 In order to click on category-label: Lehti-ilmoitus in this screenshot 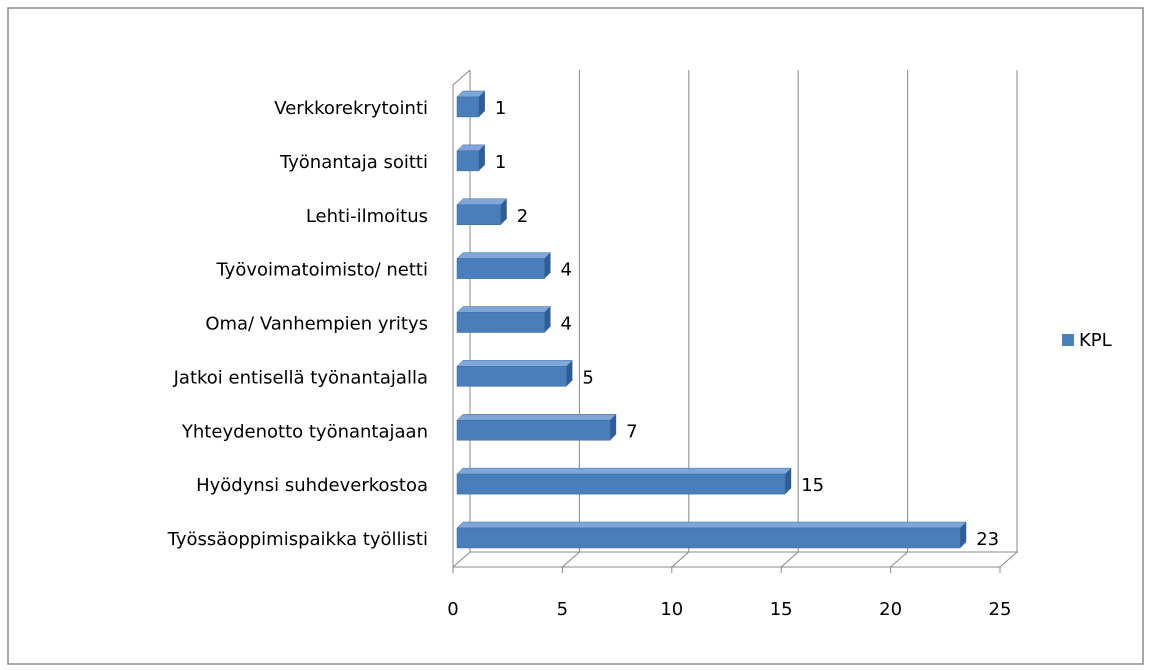, I will do `click(367, 216)`.